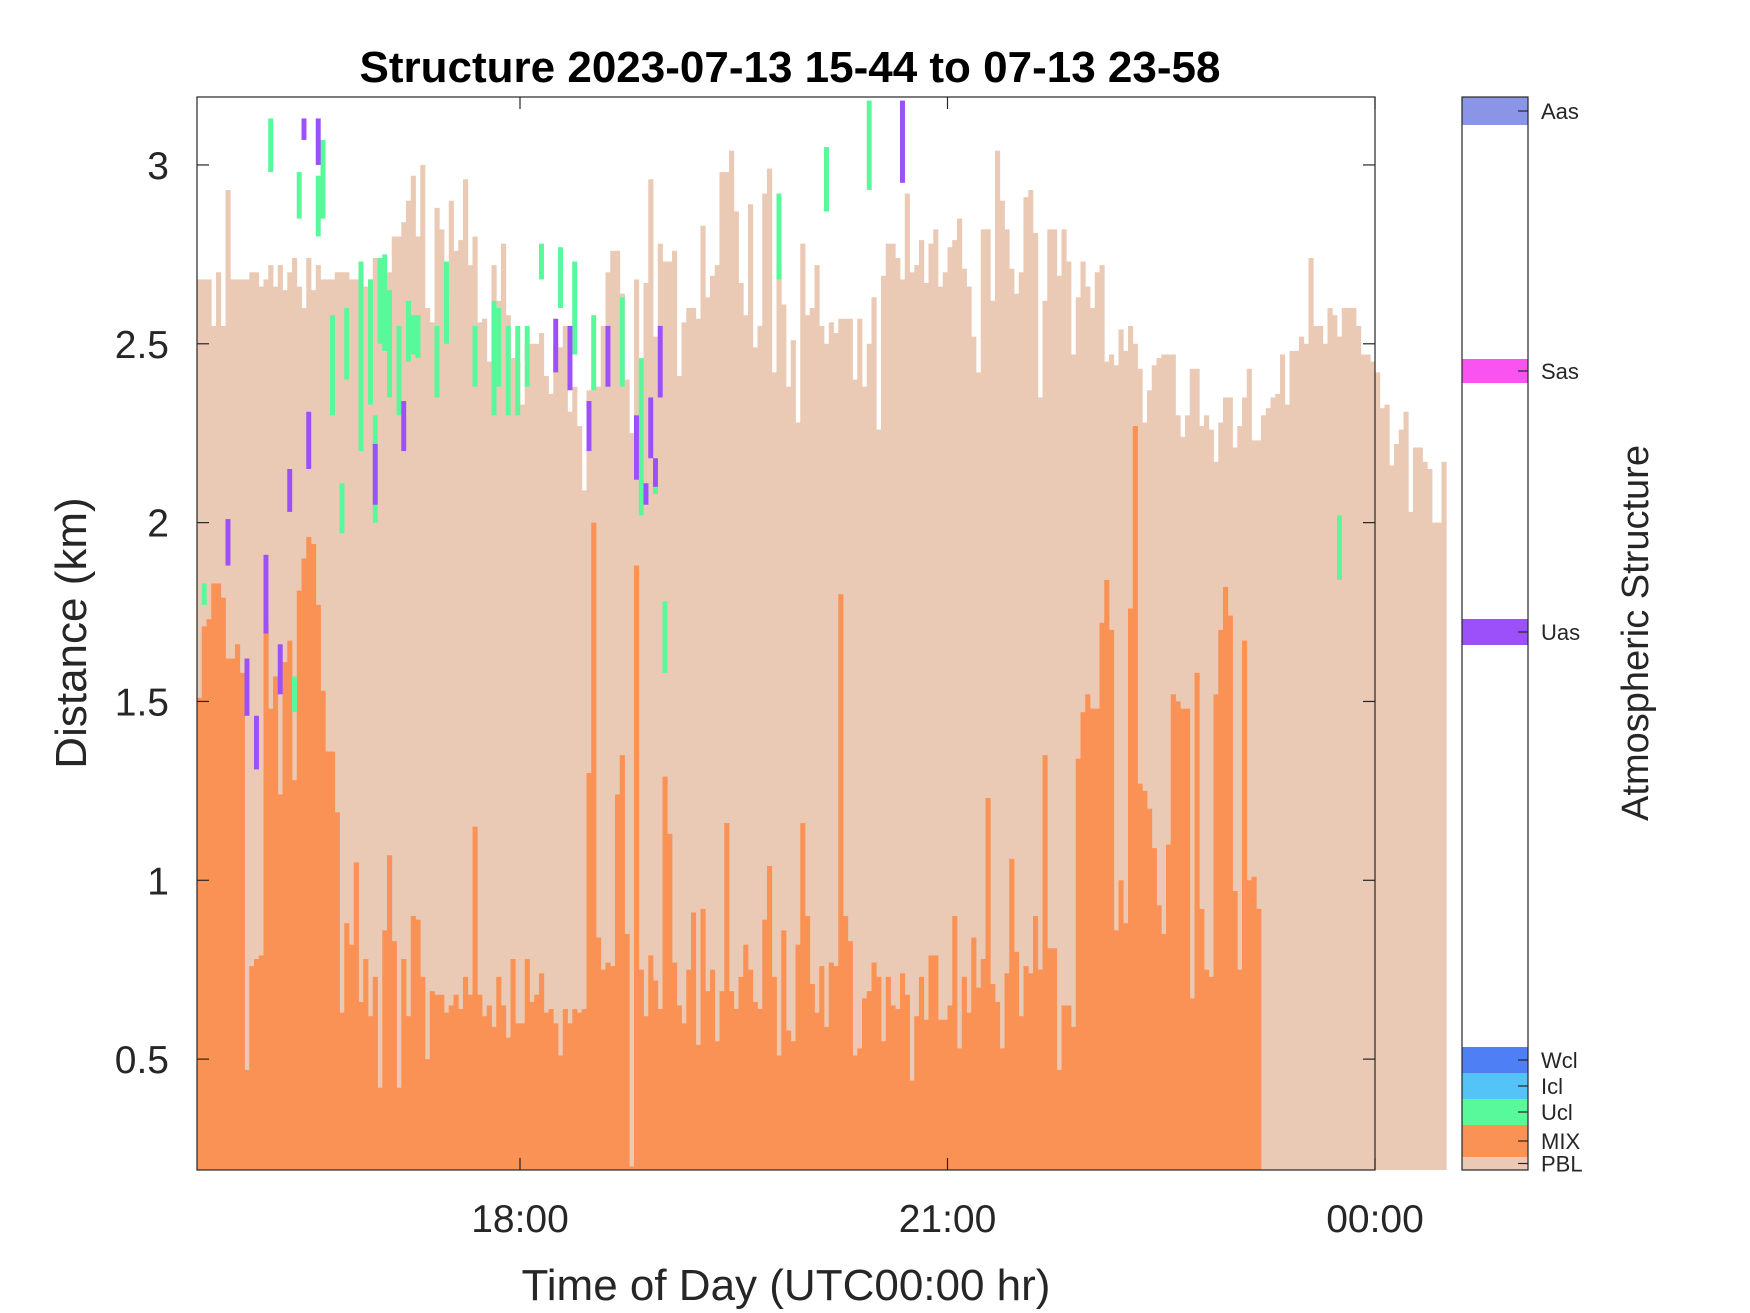  What do you see at coordinates (1495, 632) in the screenshot?
I see `colorbar-swatch-uas` at bounding box center [1495, 632].